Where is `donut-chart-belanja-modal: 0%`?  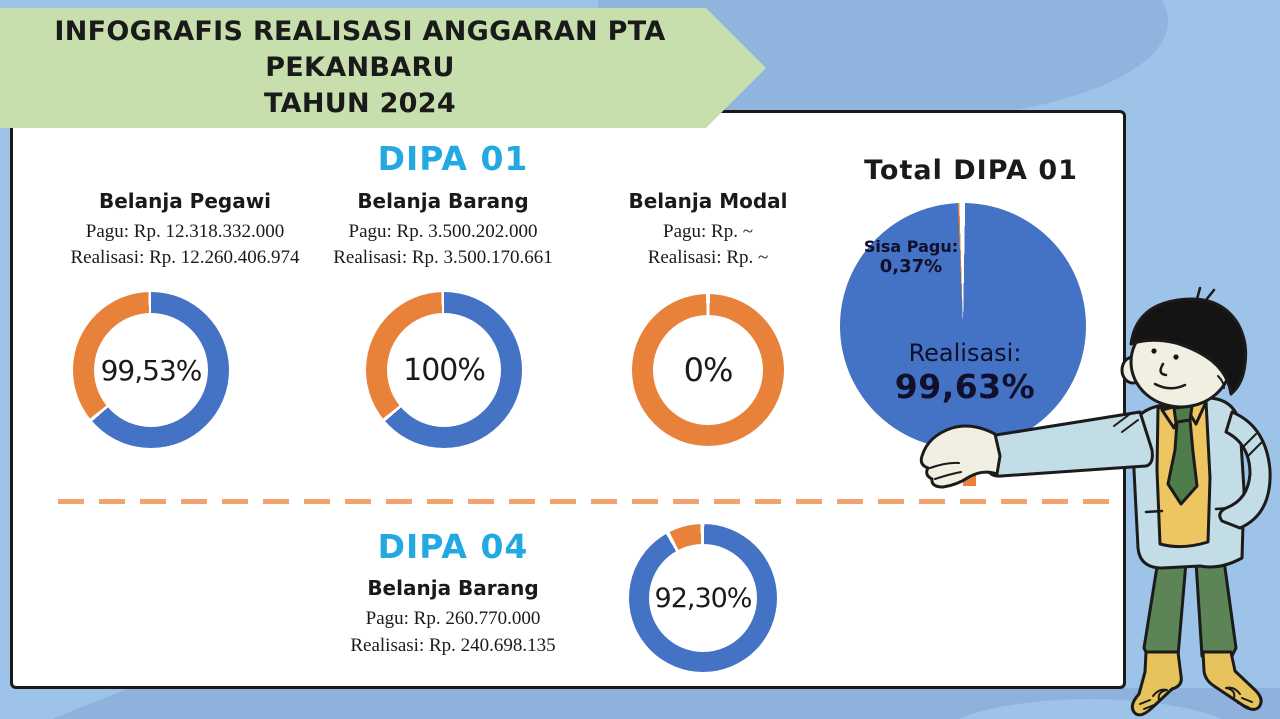 donut-chart-belanja-modal: 0% is located at coordinates (708, 370).